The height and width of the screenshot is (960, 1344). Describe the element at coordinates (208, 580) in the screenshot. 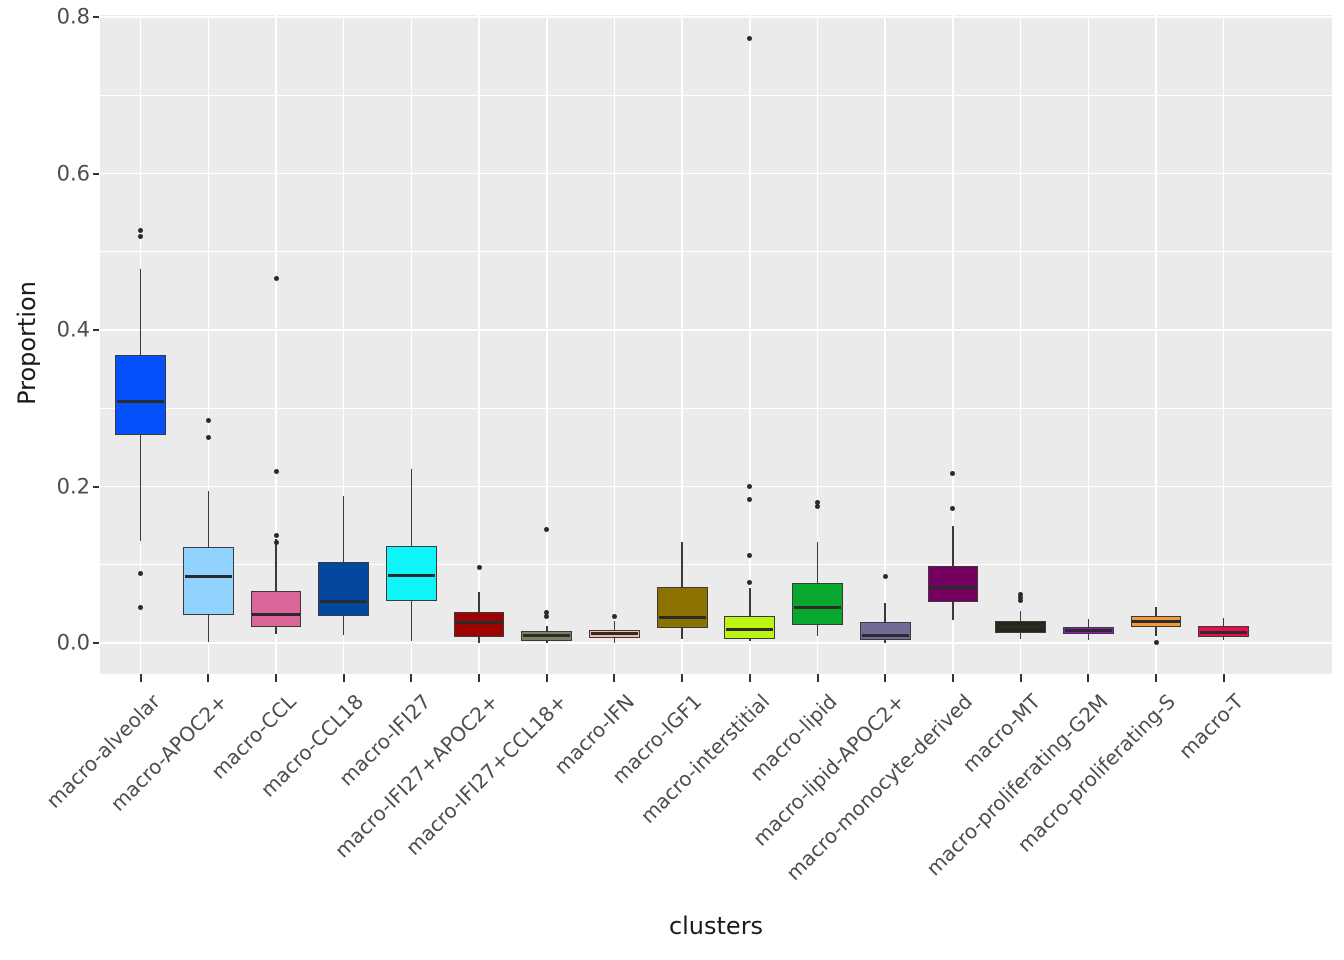

I see `box-macro-APOC2+` at that location.